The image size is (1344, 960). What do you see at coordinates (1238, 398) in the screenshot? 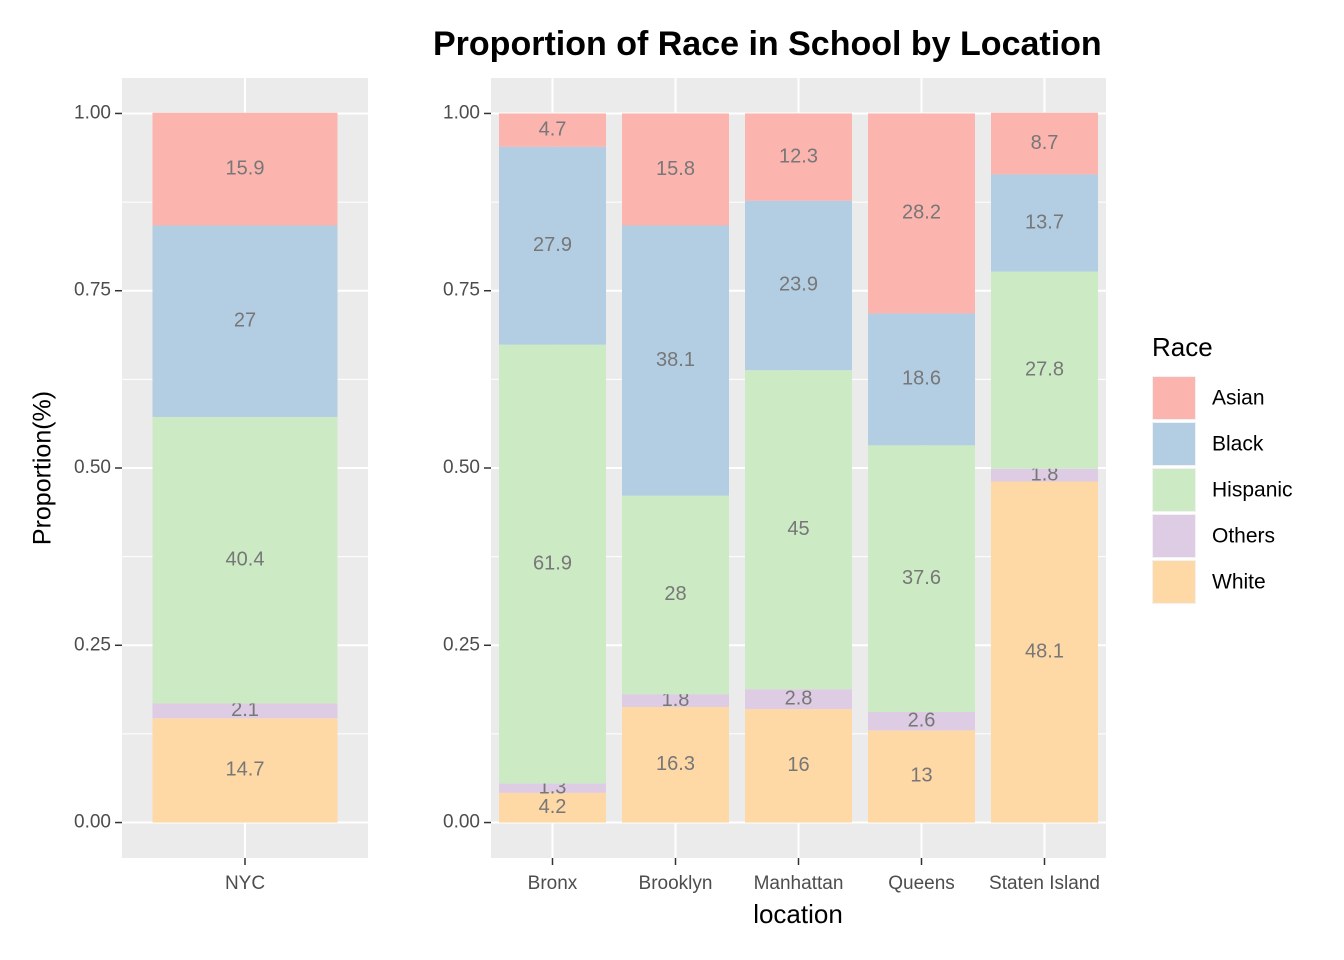
I see `legend-label: Asian` at bounding box center [1238, 398].